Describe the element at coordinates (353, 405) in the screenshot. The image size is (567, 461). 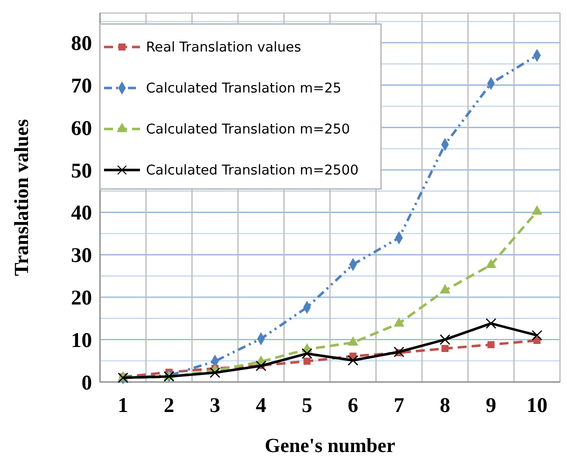
I see `x-tick-label: 6` at that location.